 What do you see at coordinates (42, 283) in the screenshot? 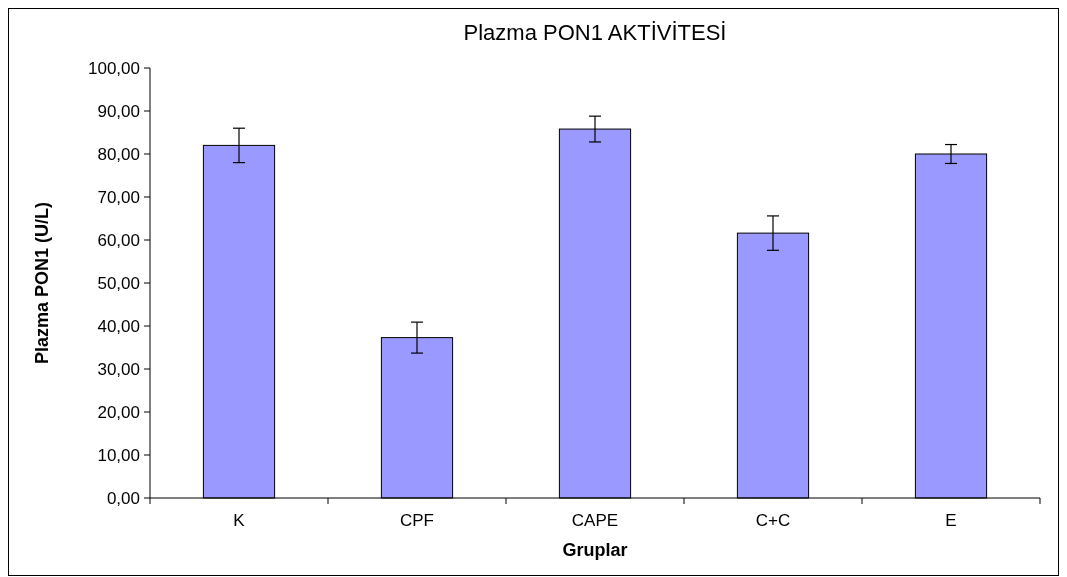
I see `y-axis-title: Plazma PON1 (U/L)` at bounding box center [42, 283].